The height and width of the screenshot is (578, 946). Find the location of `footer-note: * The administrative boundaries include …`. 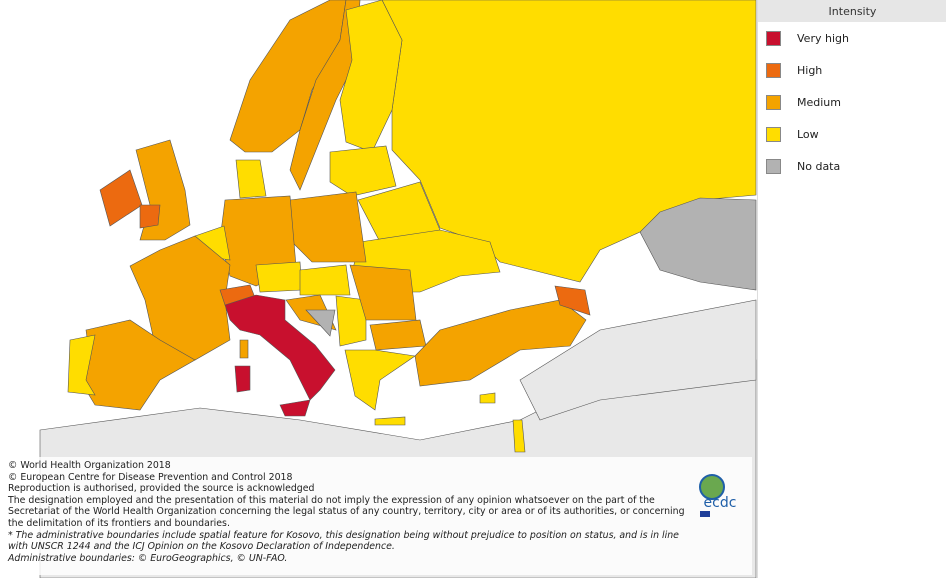

footer-note: * The administrative boundaries include … is located at coordinates (343, 541).